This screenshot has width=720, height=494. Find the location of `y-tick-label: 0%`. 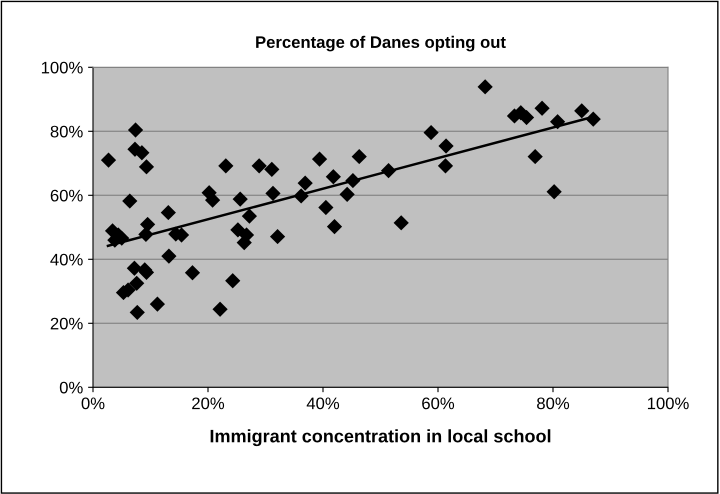

y-tick-label: 0% is located at coordinates (71, 388).